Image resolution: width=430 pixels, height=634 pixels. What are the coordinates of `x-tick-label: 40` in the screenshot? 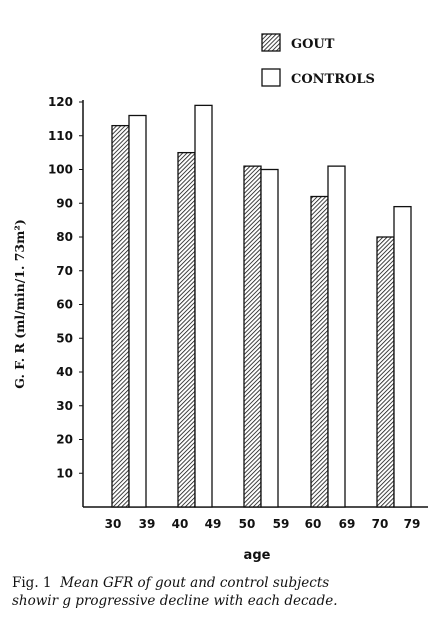 It's located at (180, 524).